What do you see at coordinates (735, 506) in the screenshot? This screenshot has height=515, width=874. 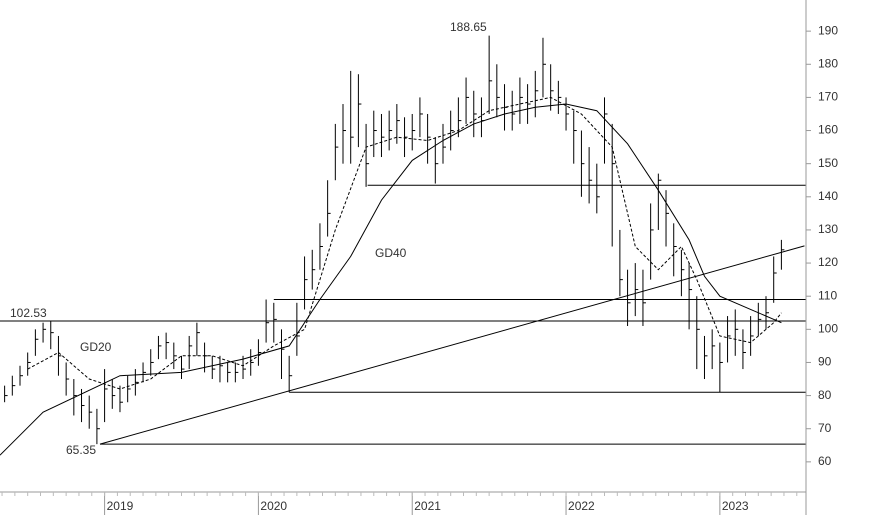 I see `x-tick-label: 2023` at bounding box center [735, 506].